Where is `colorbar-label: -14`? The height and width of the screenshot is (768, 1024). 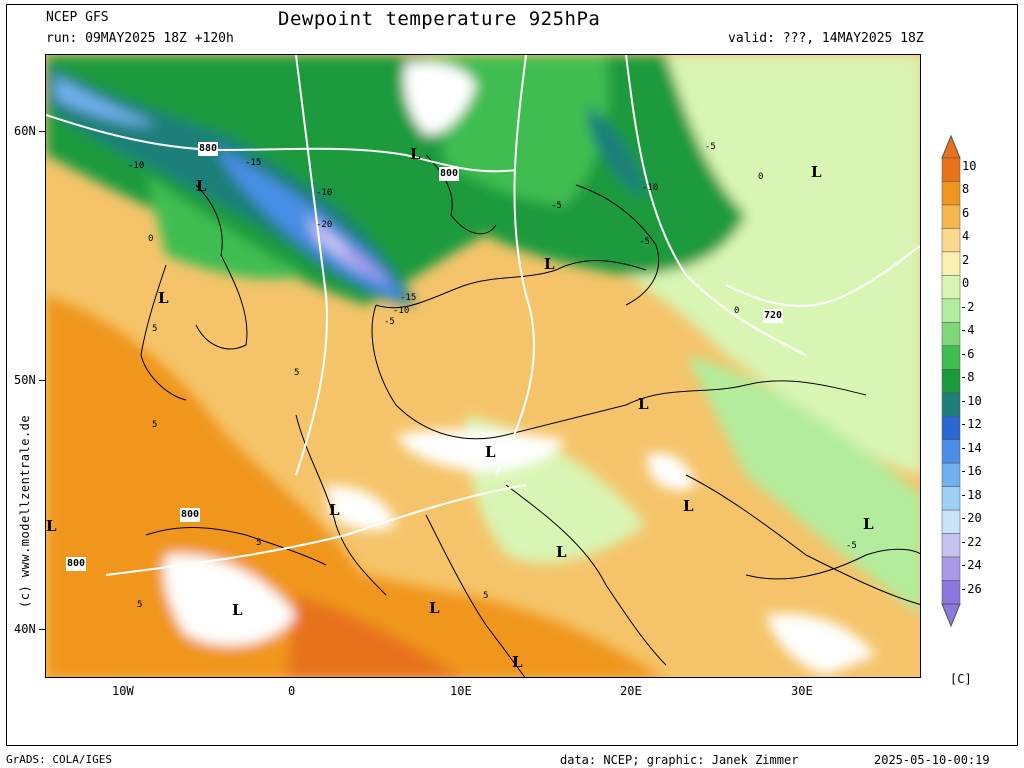
colorbar-label: -14 is located at coordinates (971, 447).